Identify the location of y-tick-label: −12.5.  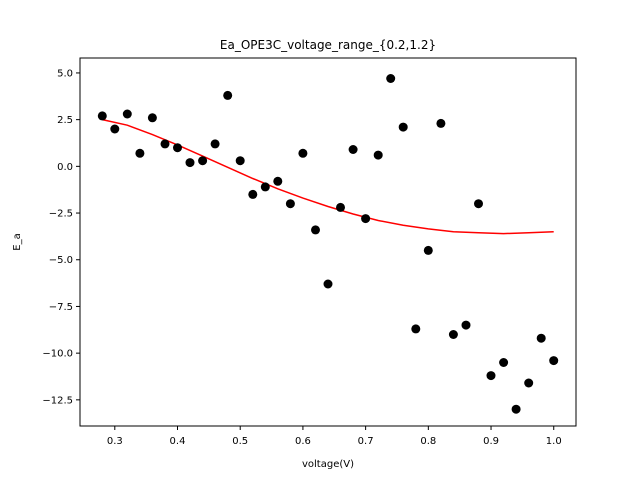
(57, 400).